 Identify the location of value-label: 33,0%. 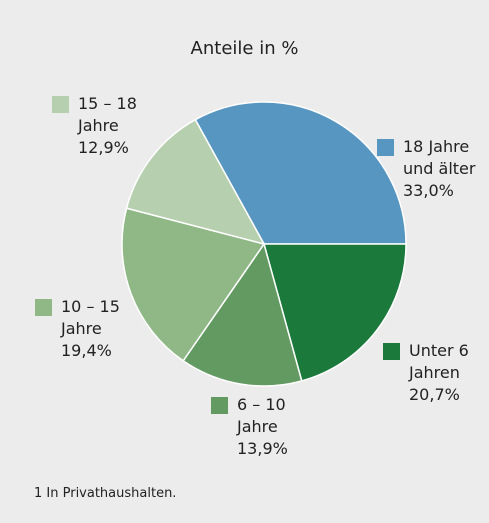
(428, 190).